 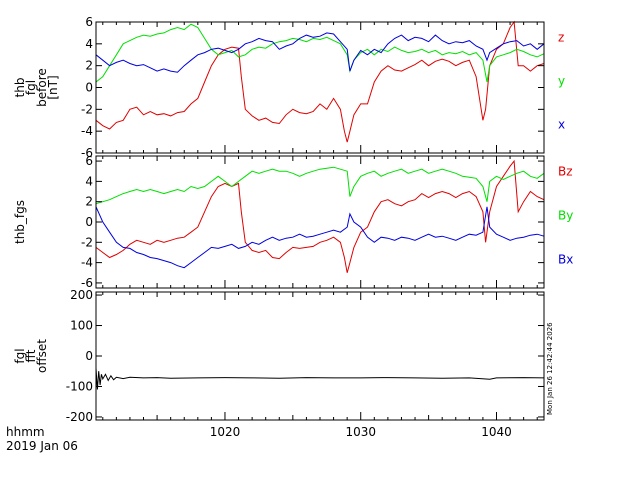 I want to click on legend-label-bz: Bz, so click(x=565, y=171).